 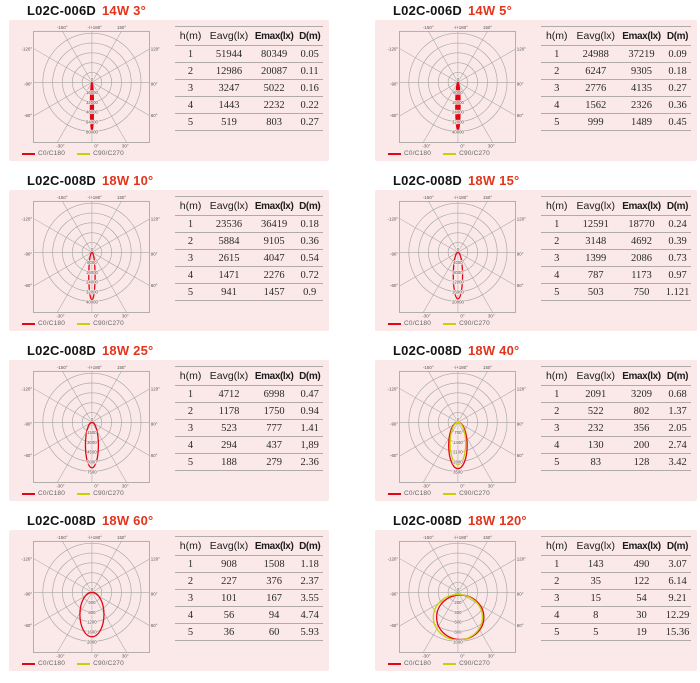 I want to click on legend-label: C0/C180, so click(x=52, y=663).